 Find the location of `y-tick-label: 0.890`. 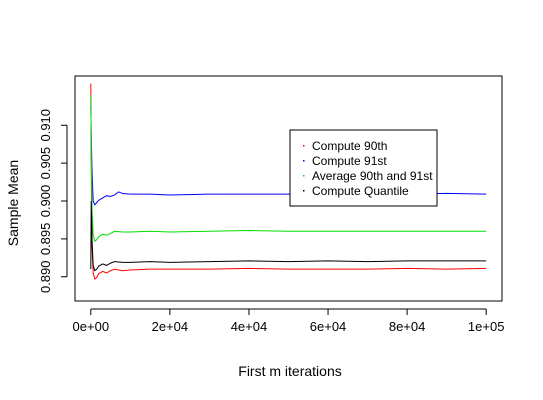

y-tick-label: 0.890 is located at coordinates (45, 276).